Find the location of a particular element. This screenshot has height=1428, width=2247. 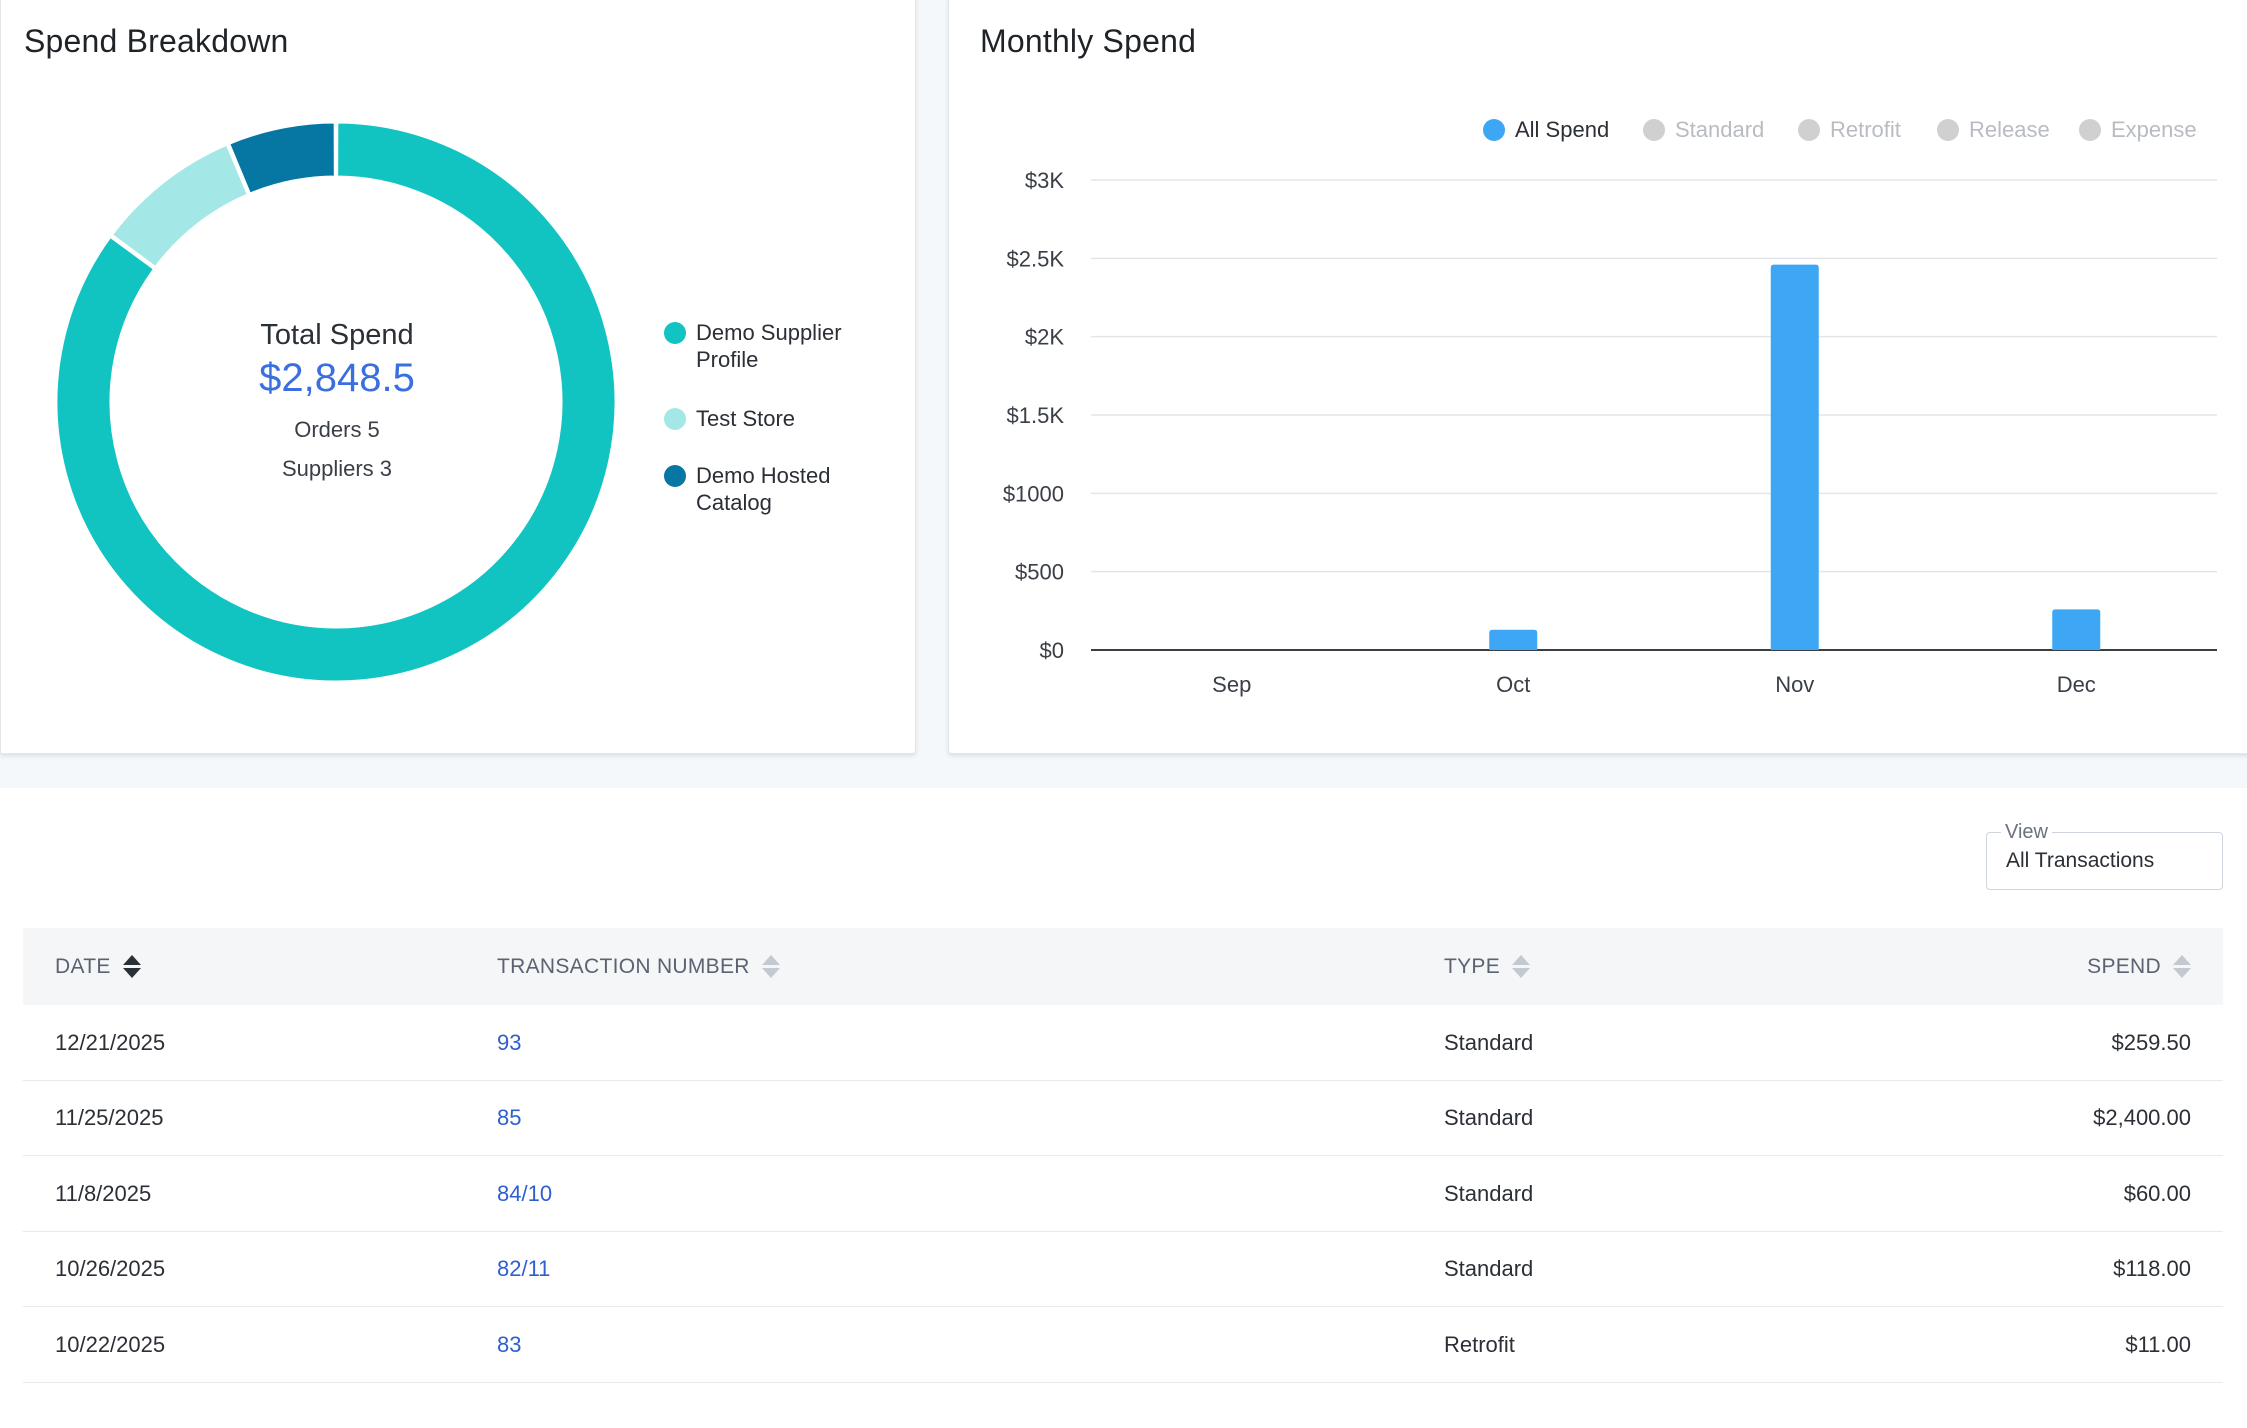

series-label: Expense is located at coordinates (2154, 129).